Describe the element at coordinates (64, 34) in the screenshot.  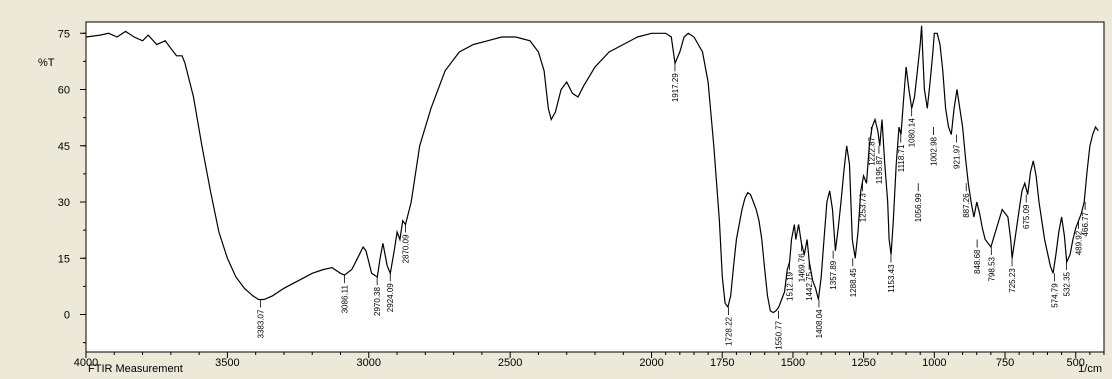
I see `y-tick-label: 75` at that location.